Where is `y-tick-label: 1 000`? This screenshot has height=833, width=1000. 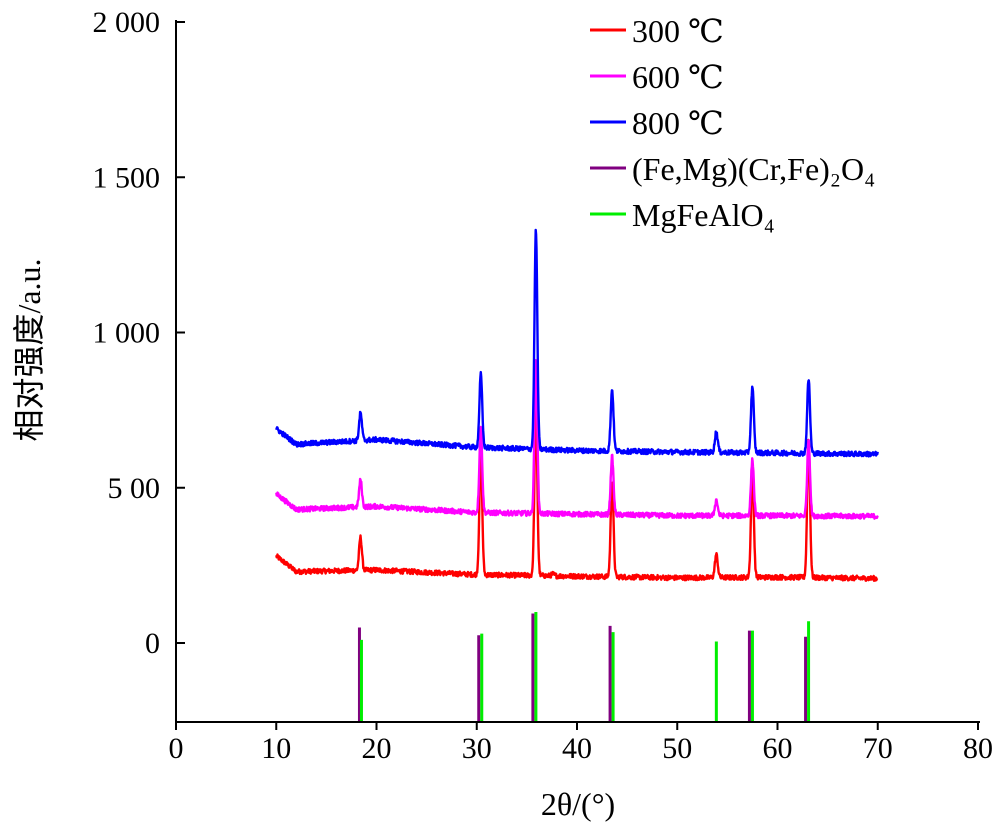
y-tick-label: 1 000 is located at coordinates (127, 333).